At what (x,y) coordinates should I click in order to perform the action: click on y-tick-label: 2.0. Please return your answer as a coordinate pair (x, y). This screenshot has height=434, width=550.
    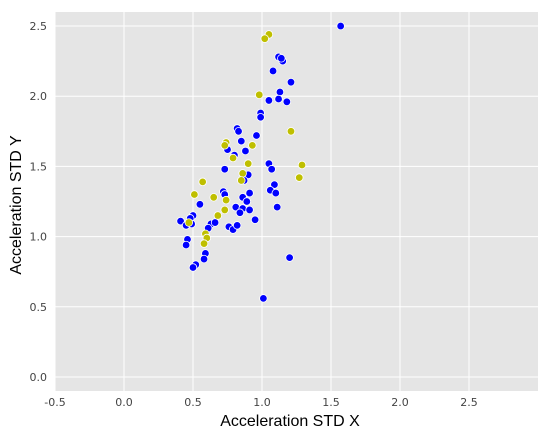
    Looking at the image, I should click on (39, 96).